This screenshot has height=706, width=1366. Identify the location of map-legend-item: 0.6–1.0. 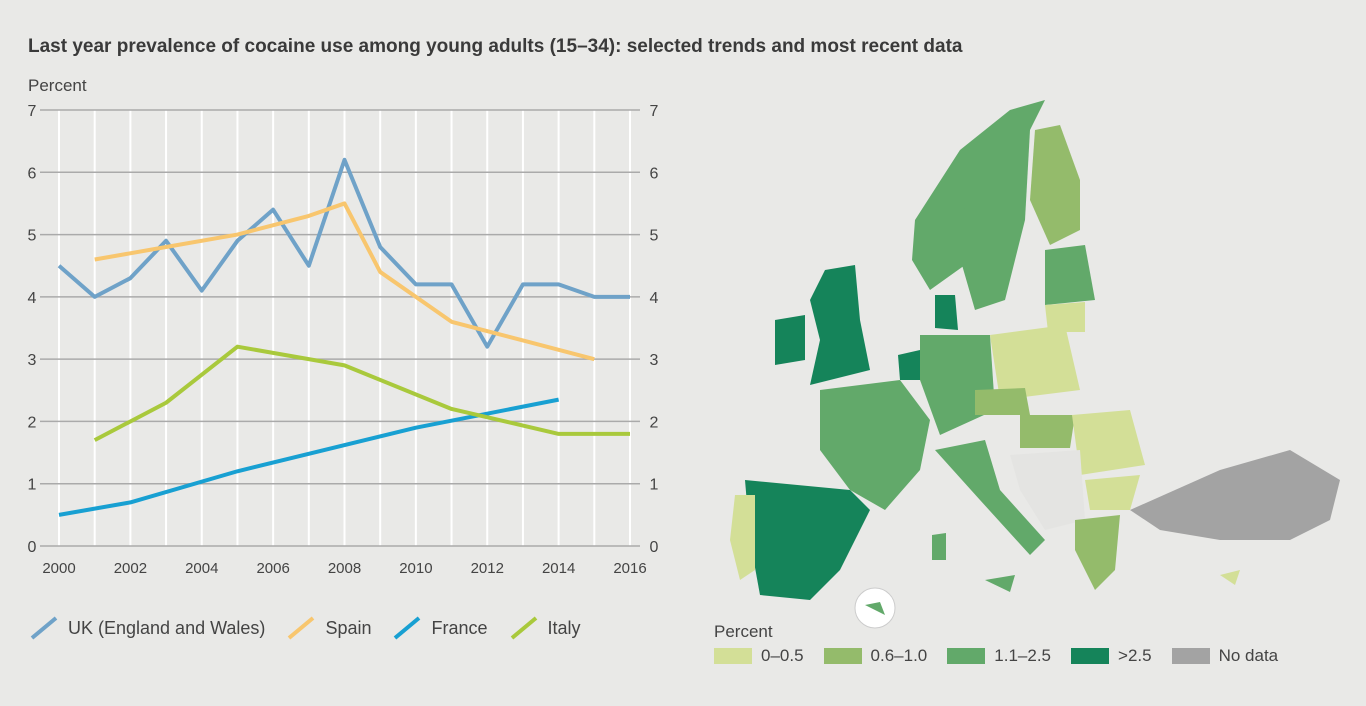
(875, 656).